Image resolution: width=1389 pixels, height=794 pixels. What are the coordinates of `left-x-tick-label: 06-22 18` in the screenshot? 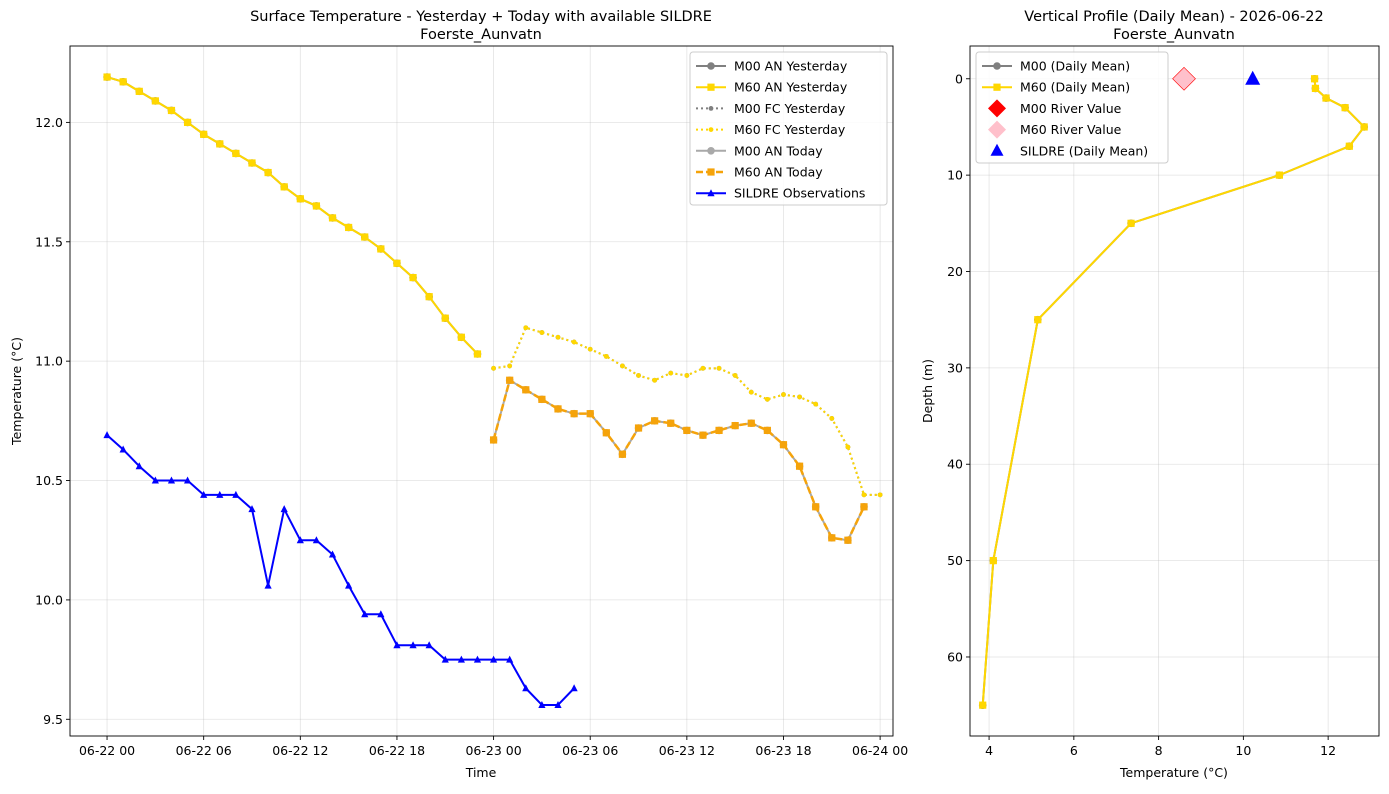 It's located at (397, 750).